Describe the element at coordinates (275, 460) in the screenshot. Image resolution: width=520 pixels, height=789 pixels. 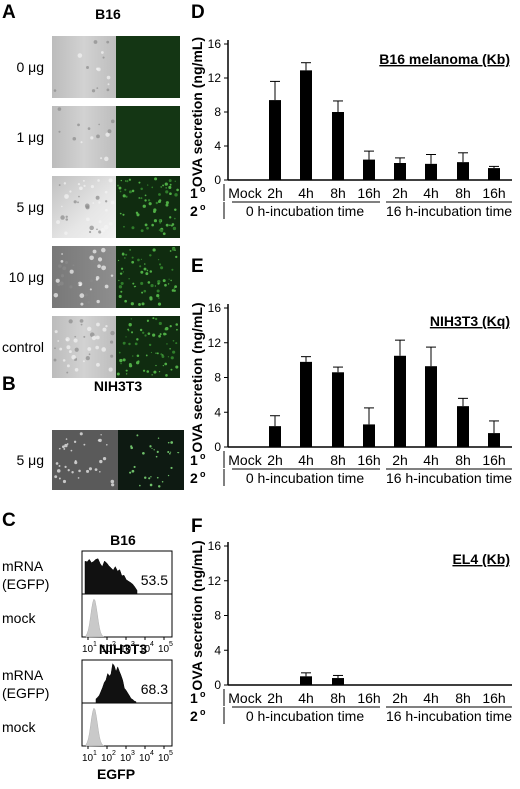
I see `category-label: 2h` at that location.